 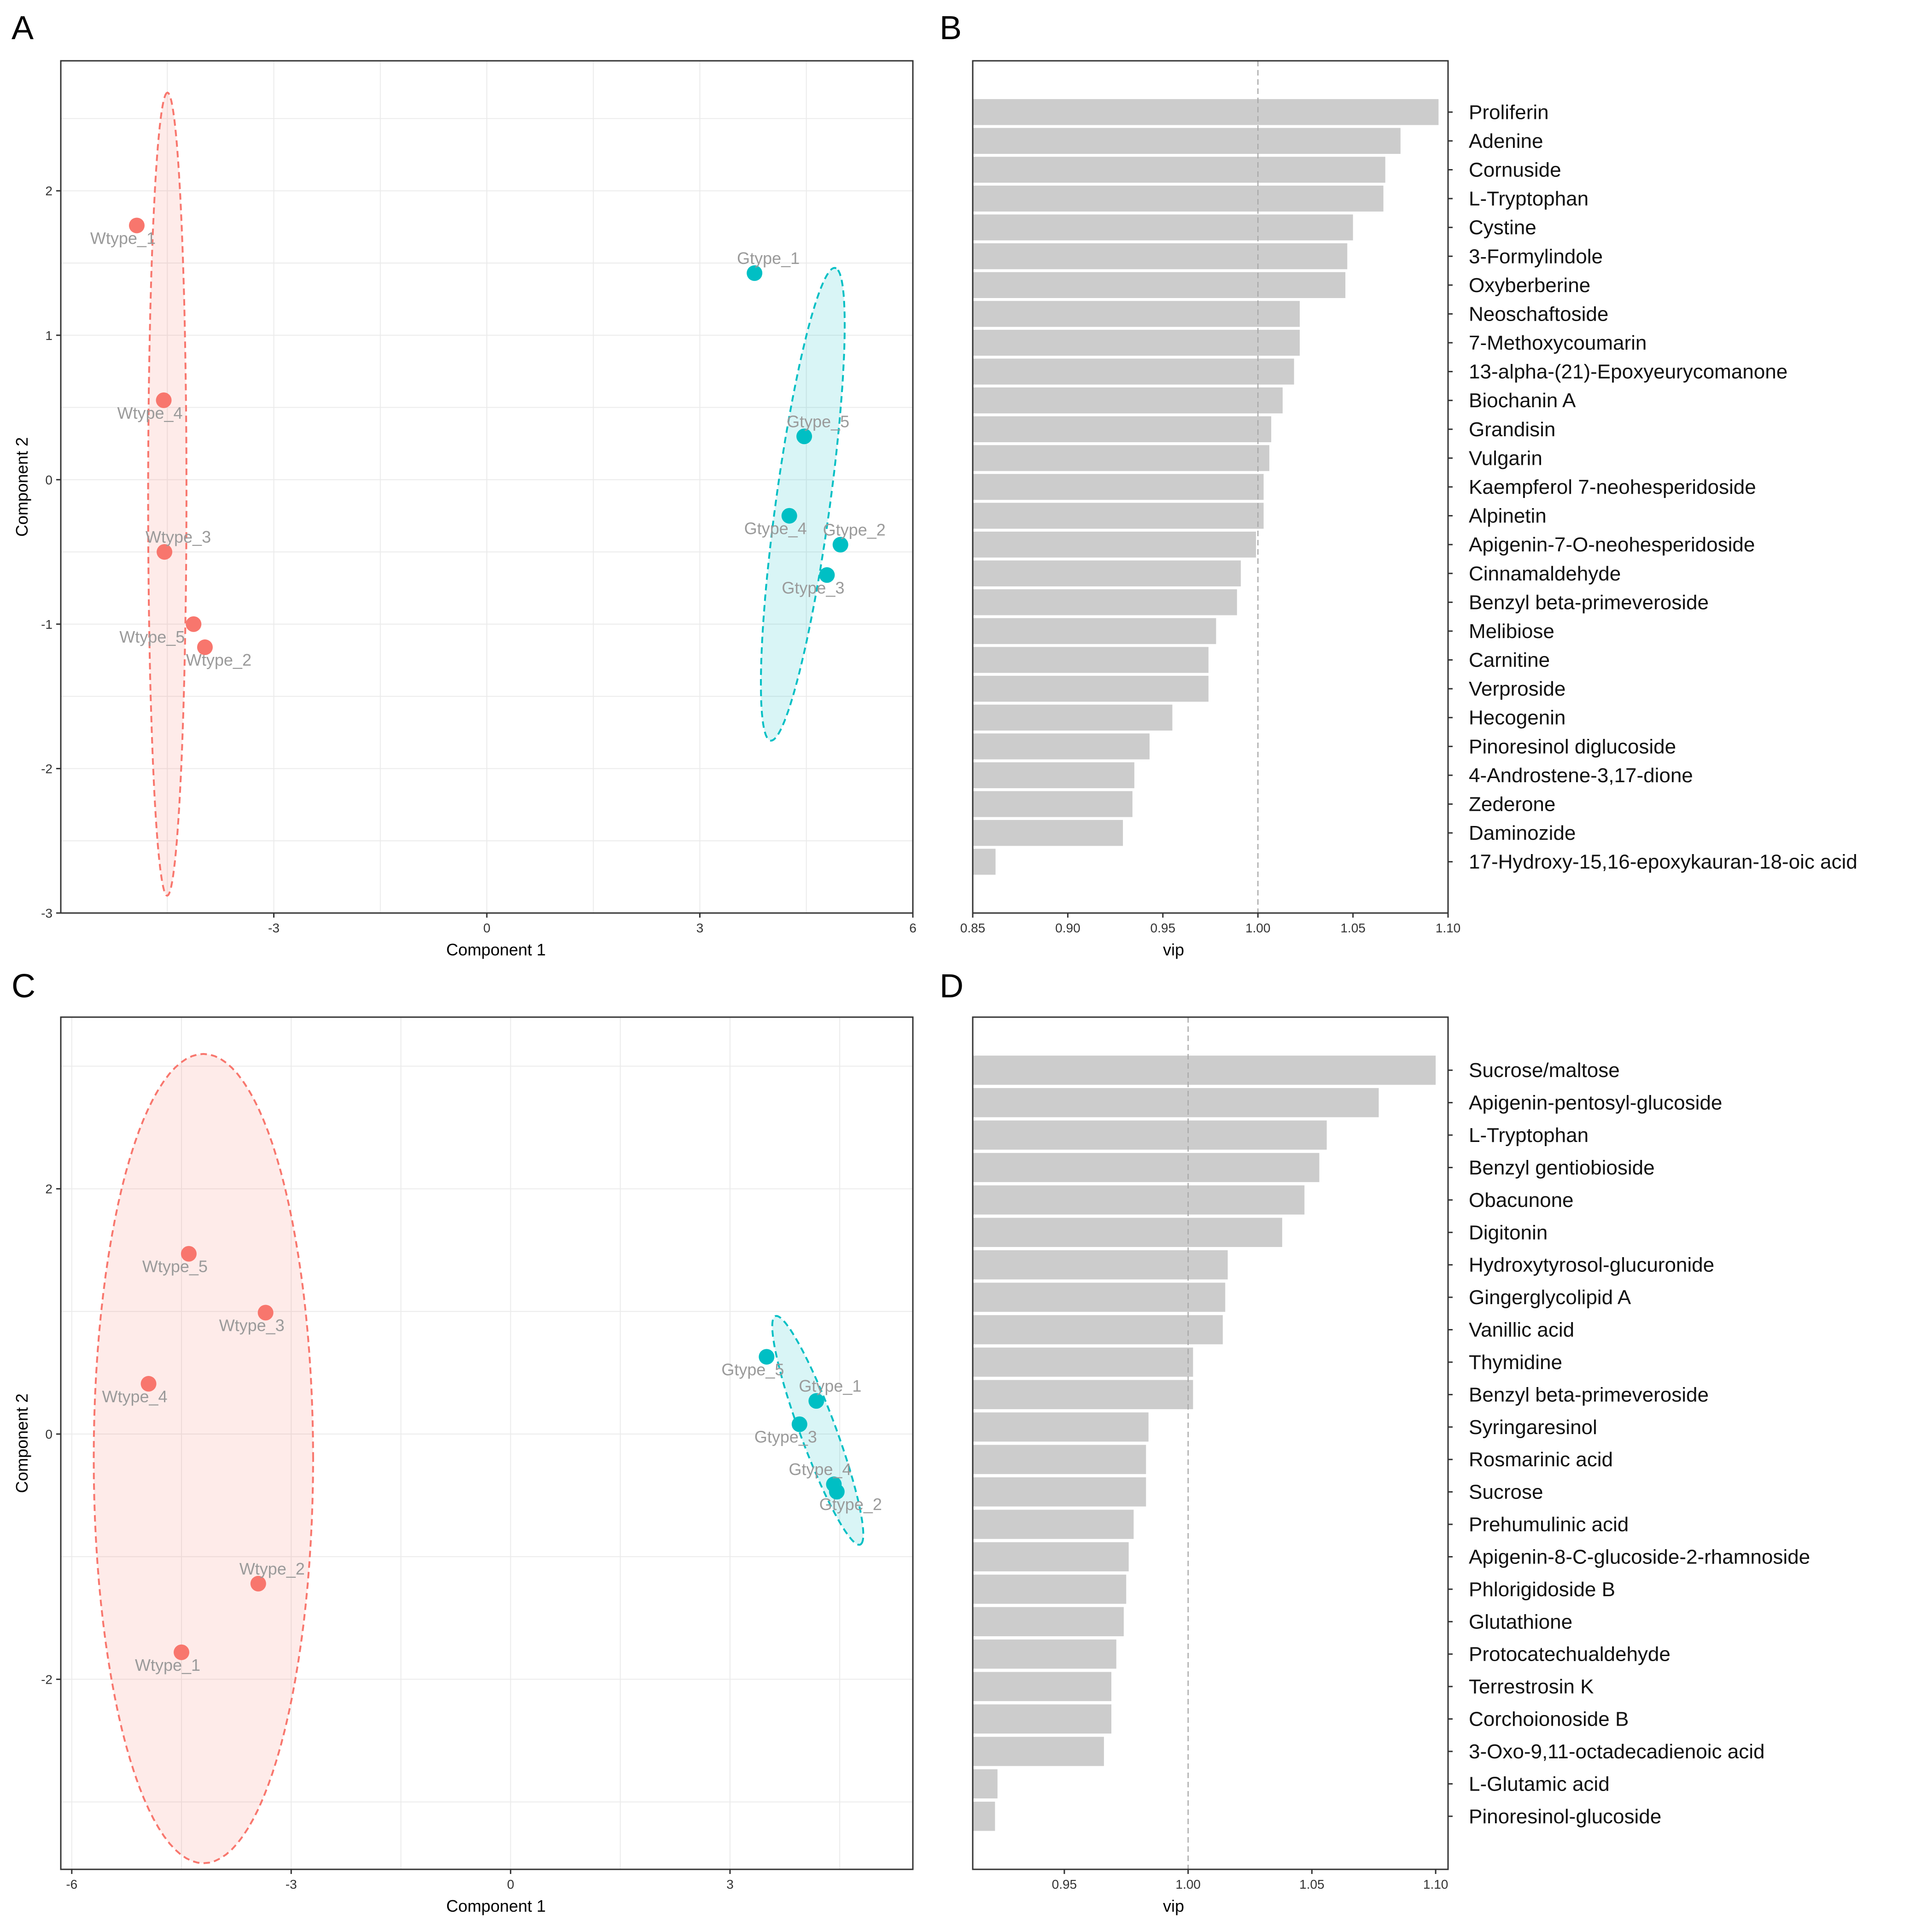 I want to click on category-label: Syringaresinol, so click(x=1533, y=1427).